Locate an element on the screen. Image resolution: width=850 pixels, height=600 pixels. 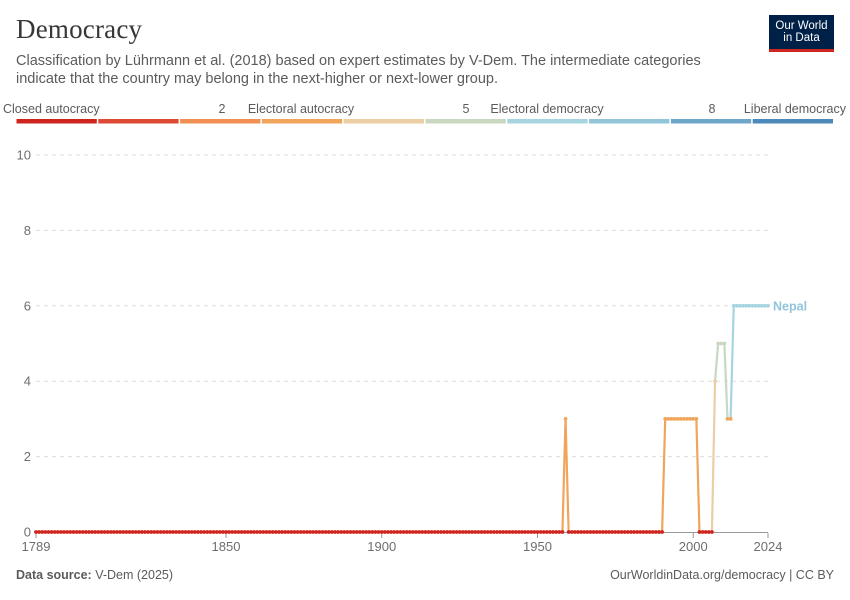
y-tick-label: 0 is located at coordinates (27, 532).